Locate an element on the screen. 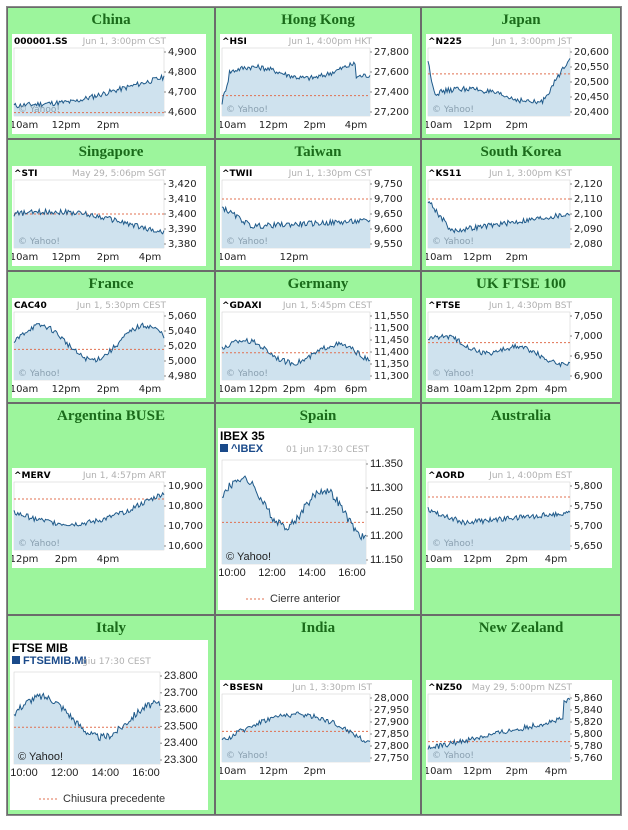  x-tick-label: 16:00 is located at coordinates (352, 573).